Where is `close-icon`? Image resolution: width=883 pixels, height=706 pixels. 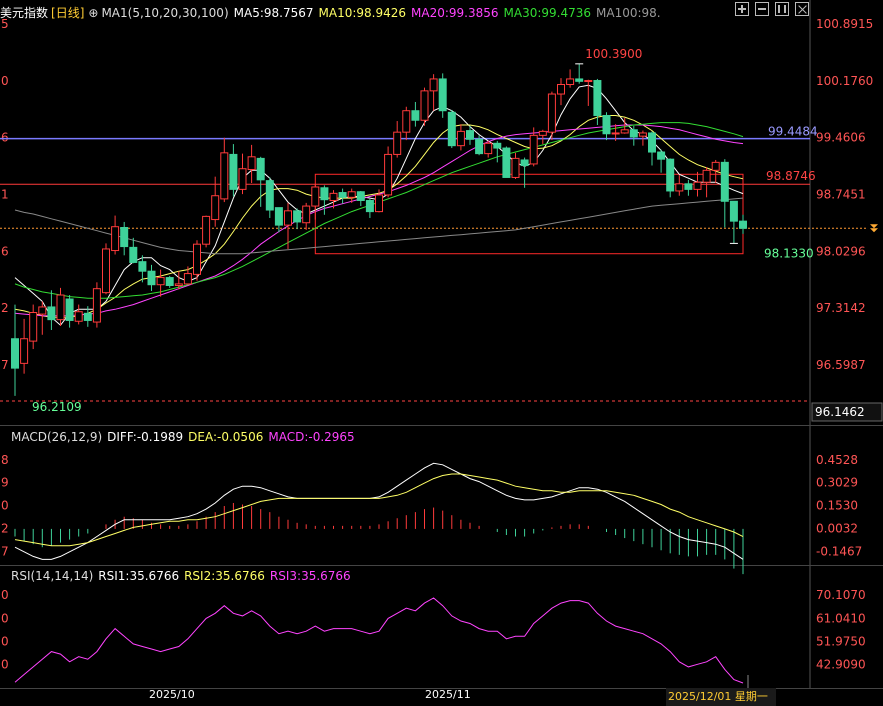 close-icon is located at coordinates (802, 9).